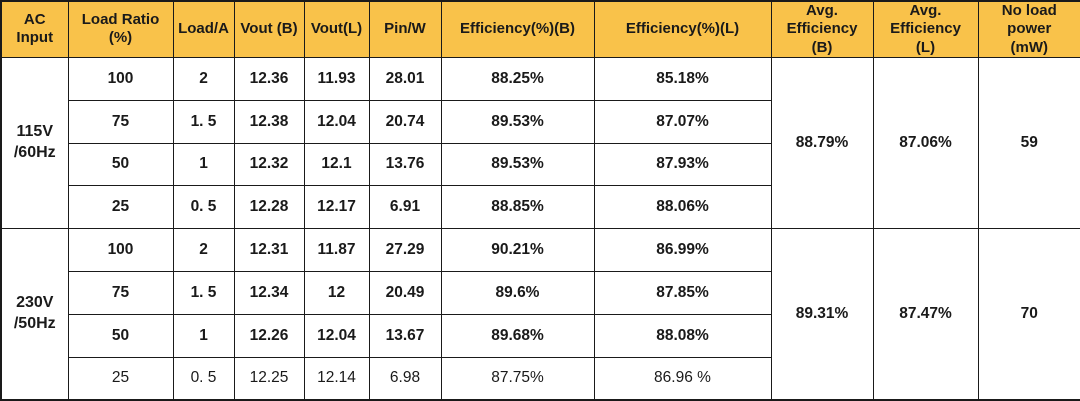 Image resolution: width=1080 pixels, height=401 pixels. I want to click on table-row: 25 0. 5 12.25 12.14 6.98 87.75% 86.96 %, so click(540, 378).